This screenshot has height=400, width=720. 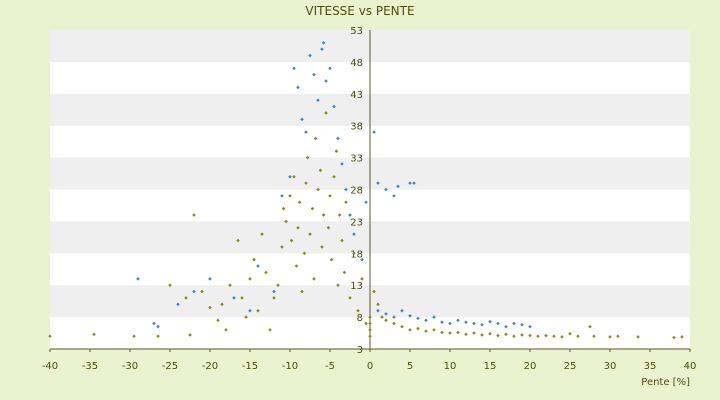 What do you see at coordinates (490, 366) in the screenshot?
I see `x-tick-label: 15` at bounding box center [490, 366].